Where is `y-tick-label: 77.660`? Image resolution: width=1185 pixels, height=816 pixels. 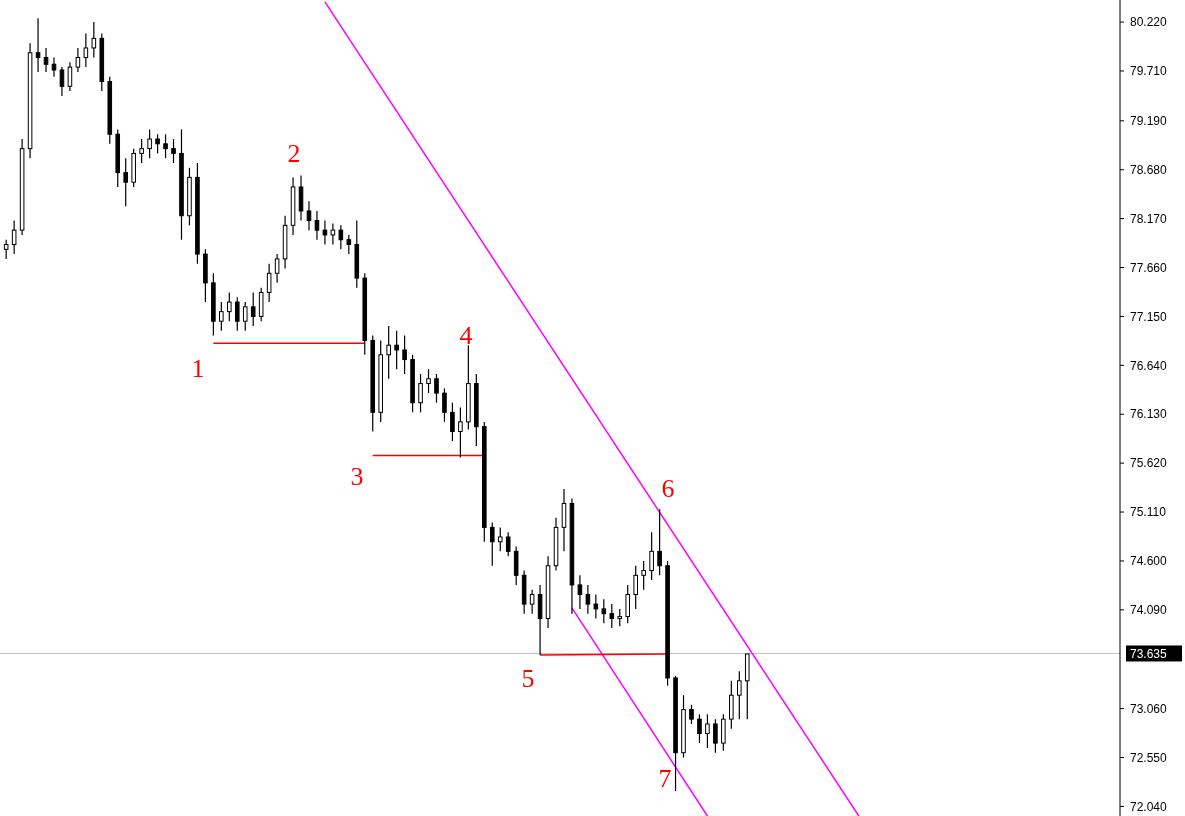 y-tick-label: 77.660 is located at coordinates (1149, 267).